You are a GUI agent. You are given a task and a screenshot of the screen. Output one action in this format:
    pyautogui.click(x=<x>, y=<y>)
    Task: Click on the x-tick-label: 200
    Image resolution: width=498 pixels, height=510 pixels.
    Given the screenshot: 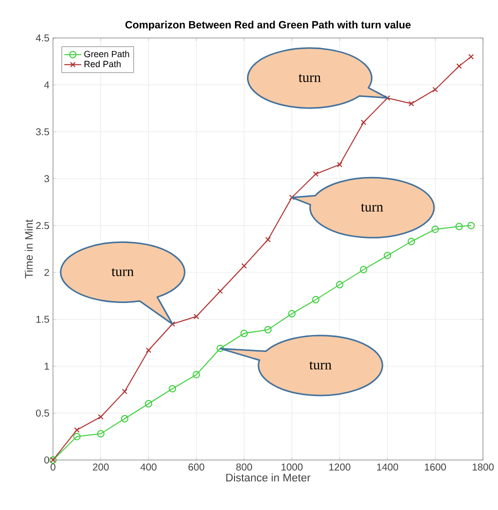 What is the action you would take?
    pyautogui.click(x=100, y=467)
    